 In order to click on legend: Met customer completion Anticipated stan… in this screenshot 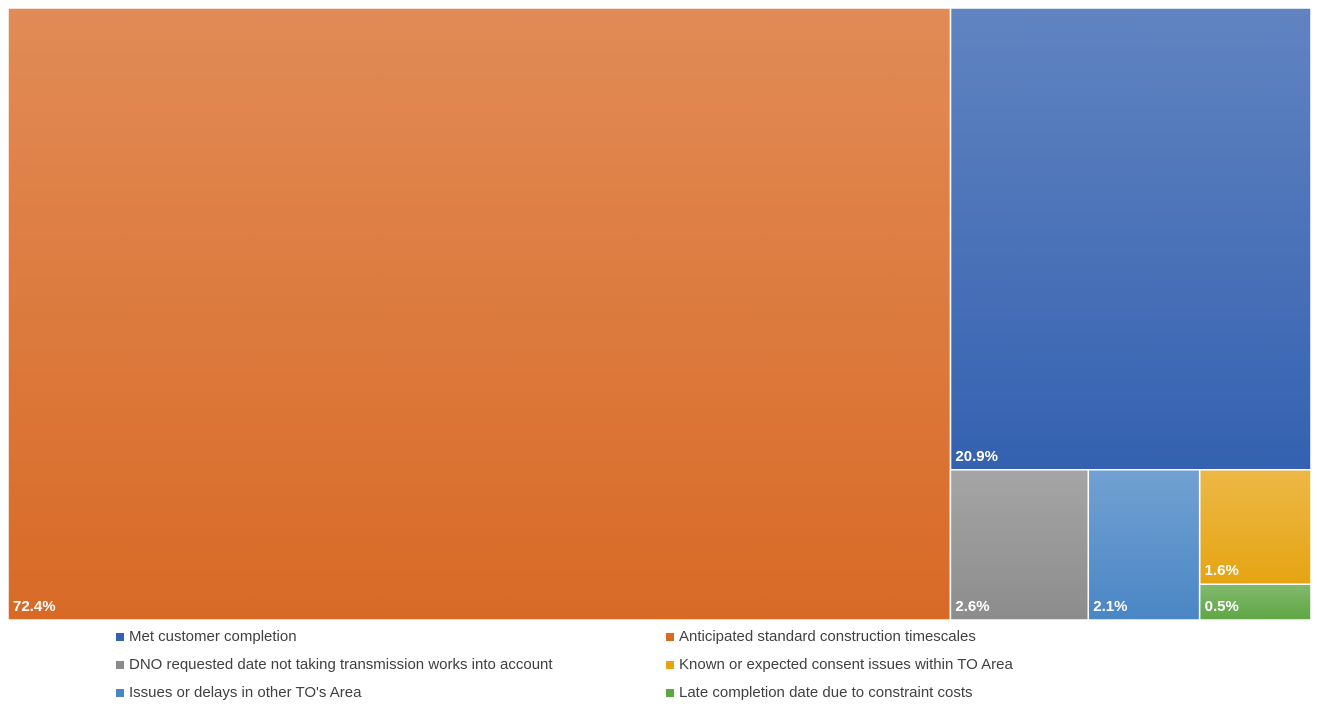, I will do `click(658, 667)`.